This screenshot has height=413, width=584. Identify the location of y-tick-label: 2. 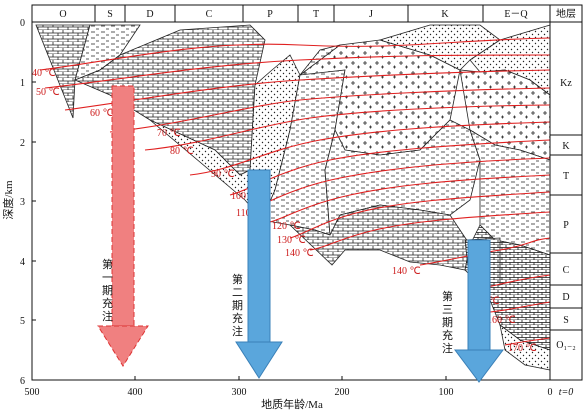
(22, 143).